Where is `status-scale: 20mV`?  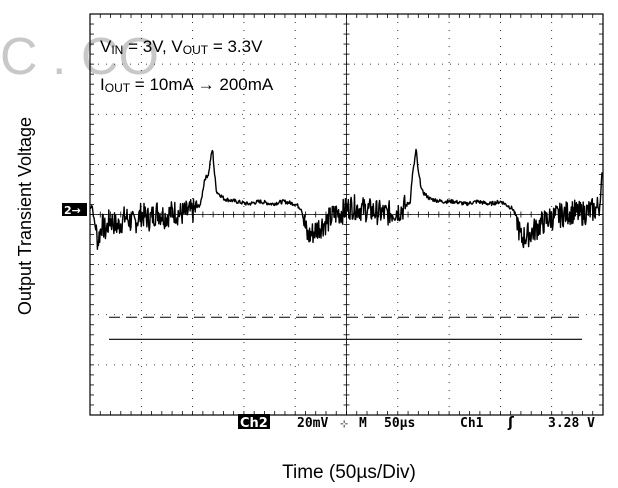 status-scale: 20mV is located at coordinates (312, 423).